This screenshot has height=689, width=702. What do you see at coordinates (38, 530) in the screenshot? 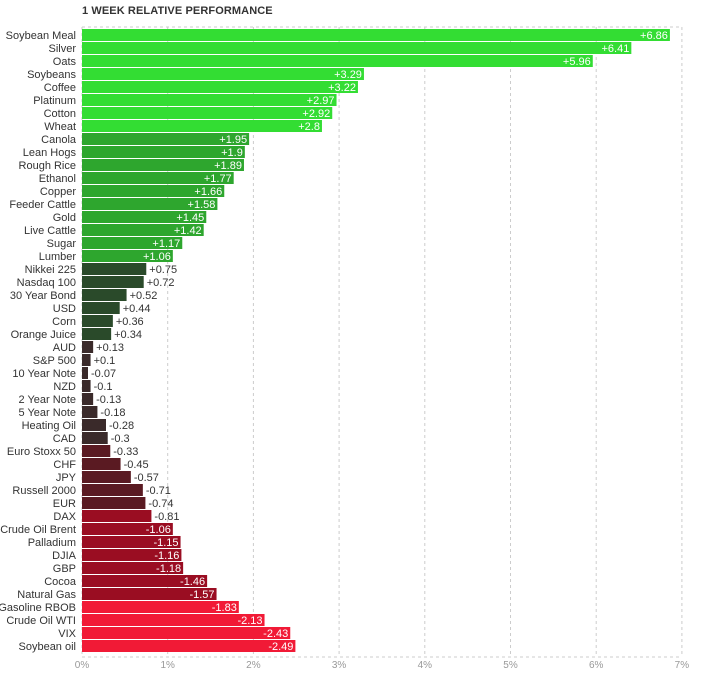
I see `category-label: Crude Oil Brent` at bounding box center [38, 530].